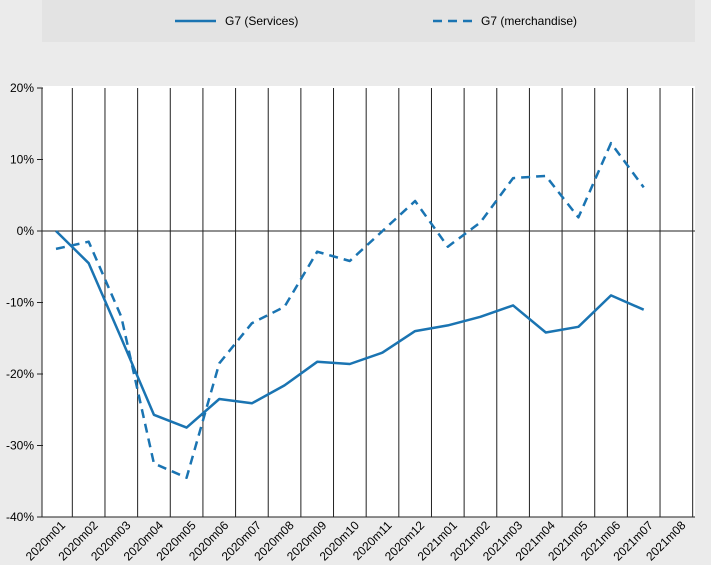  What do you see at coordinates (22, 88) in the screenshot?
I see `y-tick-label: 20%` at bounding box center [22, 88].